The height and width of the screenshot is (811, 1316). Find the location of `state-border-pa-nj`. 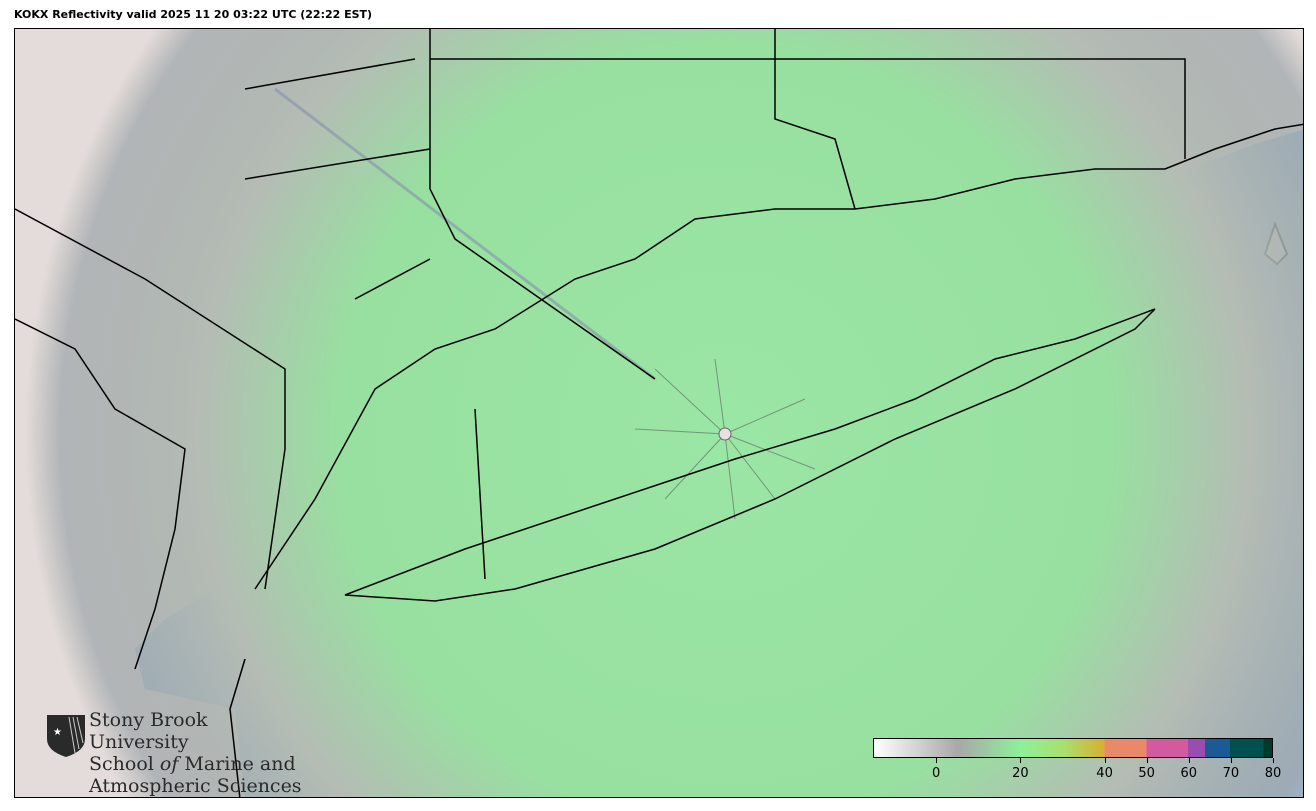

state-border-pa-nj is located at coordinates (100, 494).